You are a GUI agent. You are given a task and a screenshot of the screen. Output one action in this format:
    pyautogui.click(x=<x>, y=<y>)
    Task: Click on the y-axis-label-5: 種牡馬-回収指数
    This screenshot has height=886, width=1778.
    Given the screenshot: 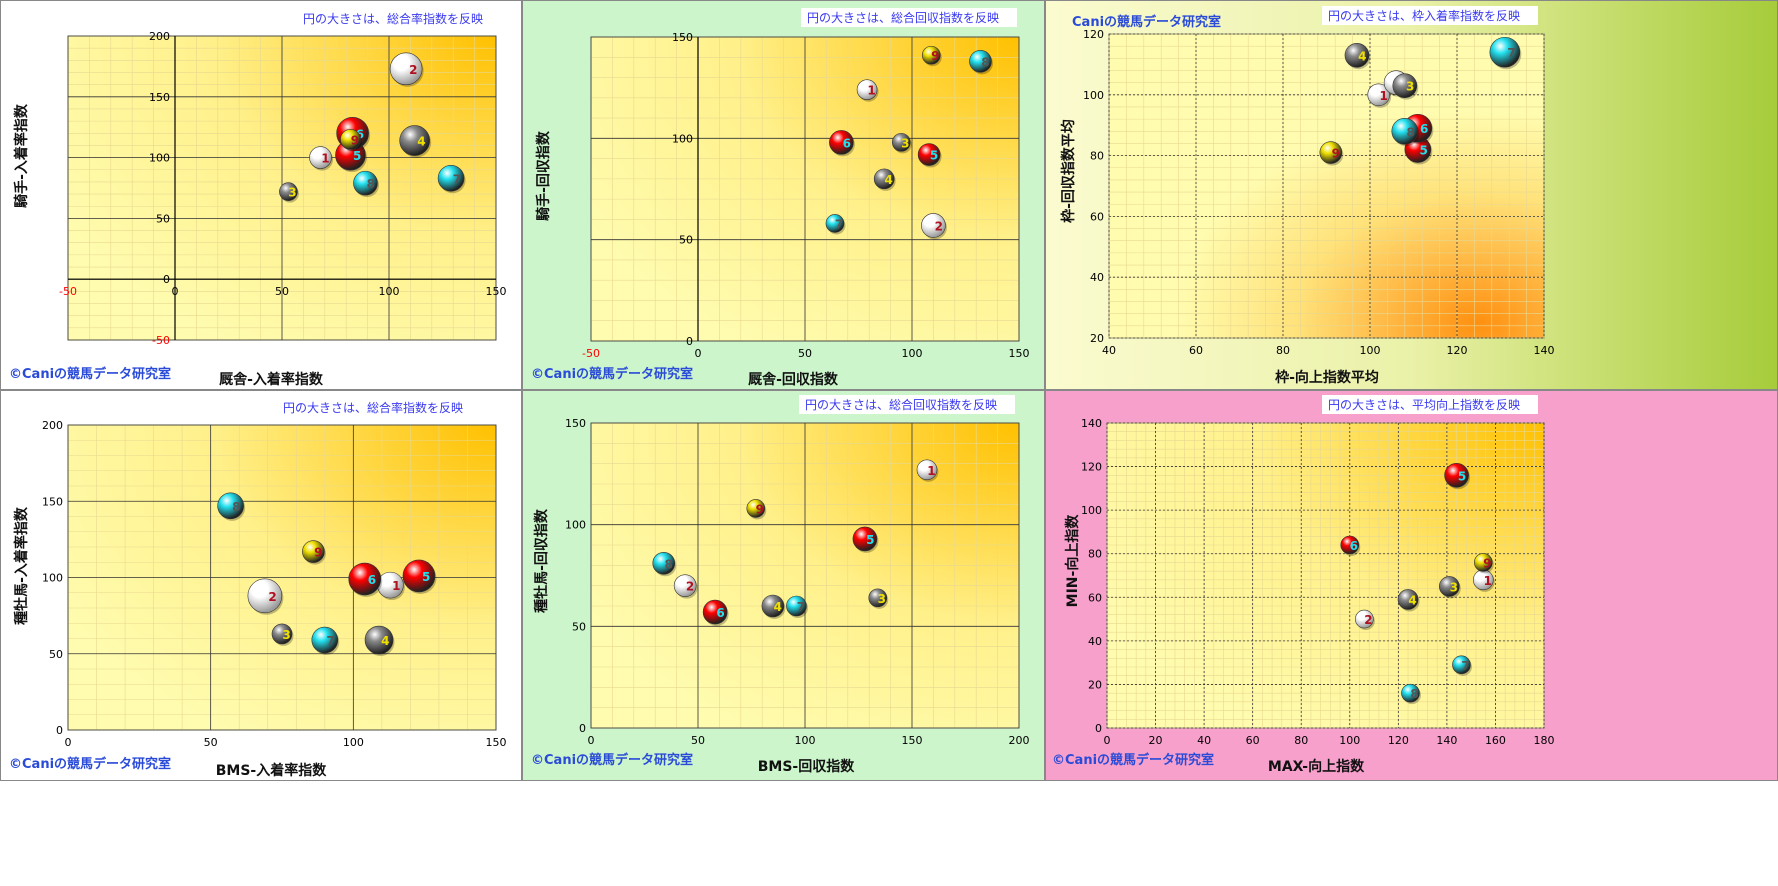 What is the action you would take?
    pyautogui.click(x=542, y=561)
    